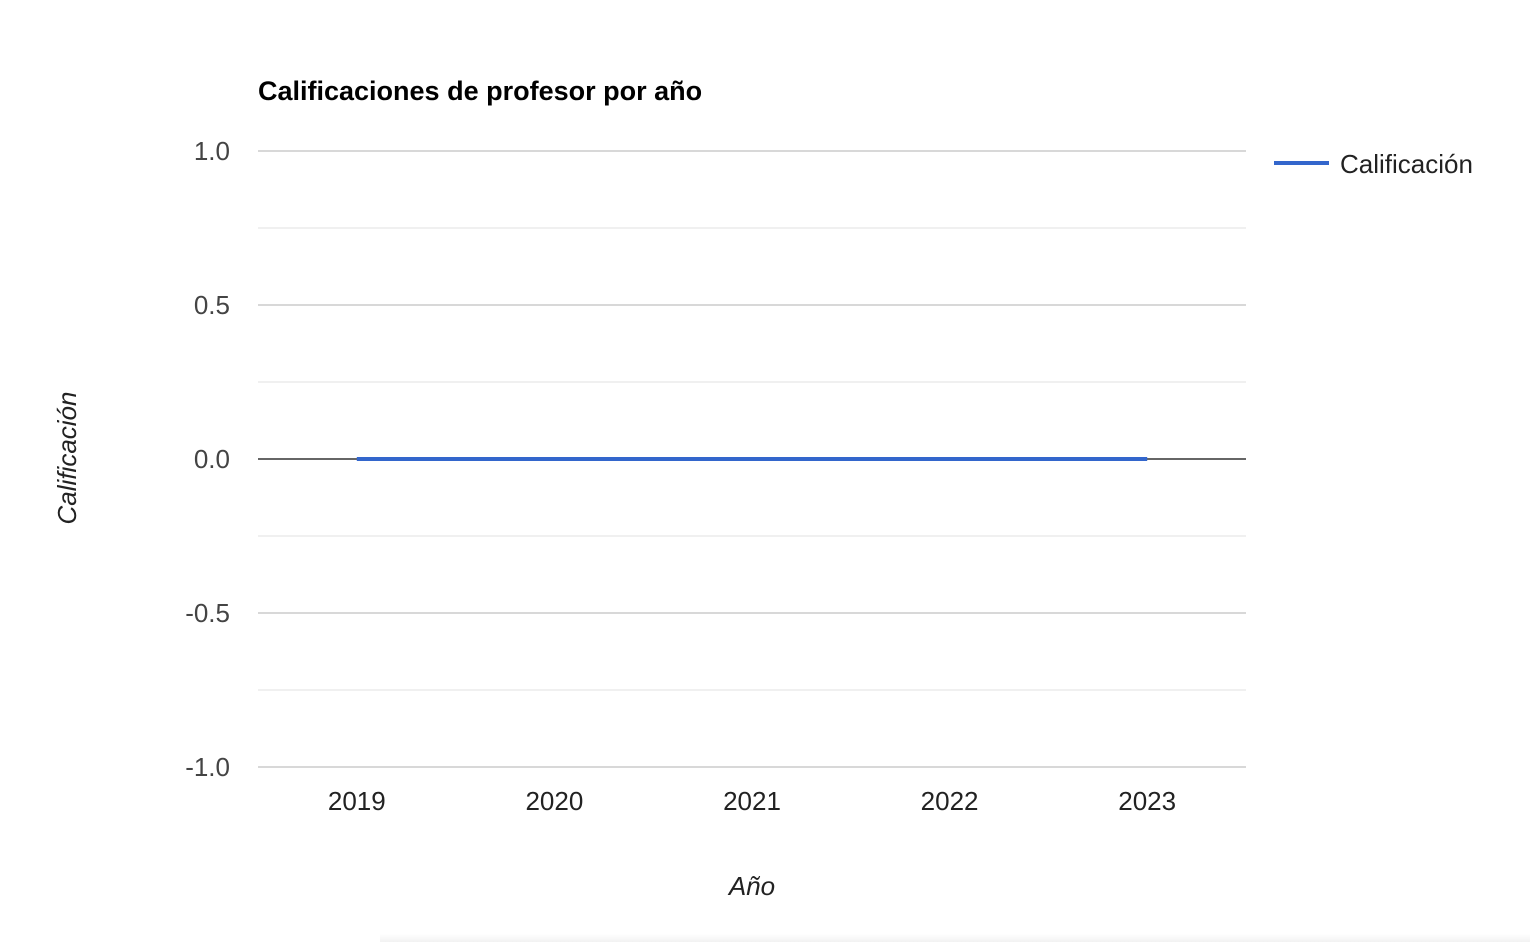  I want to click on y-tick-label: 0.5, so click(212, 305).